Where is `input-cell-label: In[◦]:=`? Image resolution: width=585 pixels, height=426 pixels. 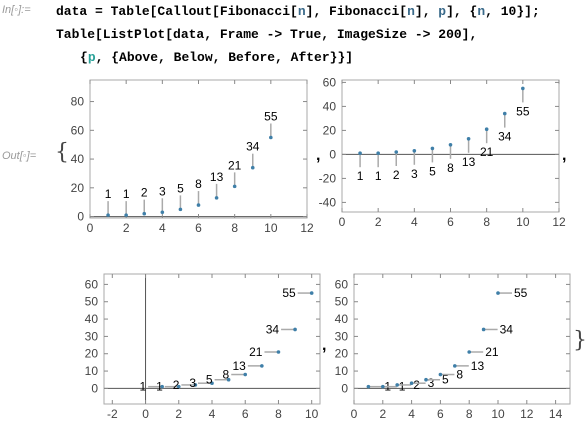 input-cell-label: In[◦]:= is located at coordinates (16, 10).